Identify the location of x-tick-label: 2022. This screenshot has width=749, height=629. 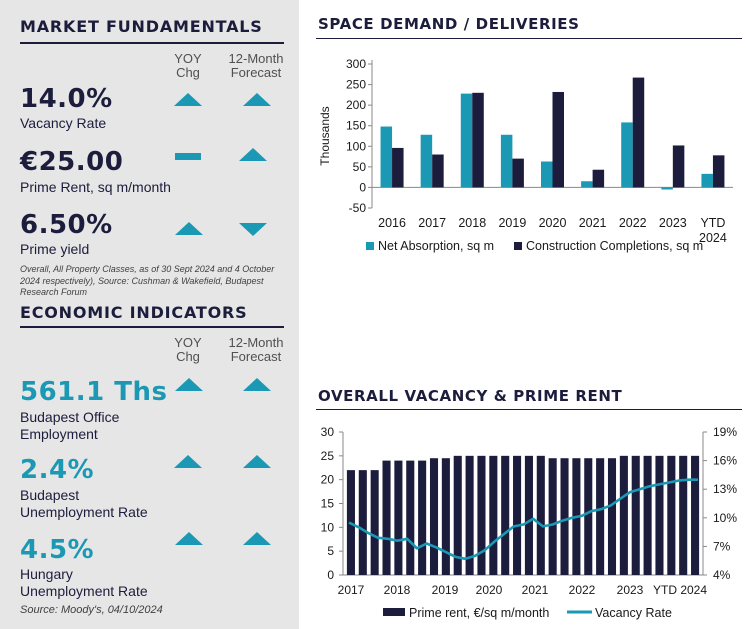
(633, 223).